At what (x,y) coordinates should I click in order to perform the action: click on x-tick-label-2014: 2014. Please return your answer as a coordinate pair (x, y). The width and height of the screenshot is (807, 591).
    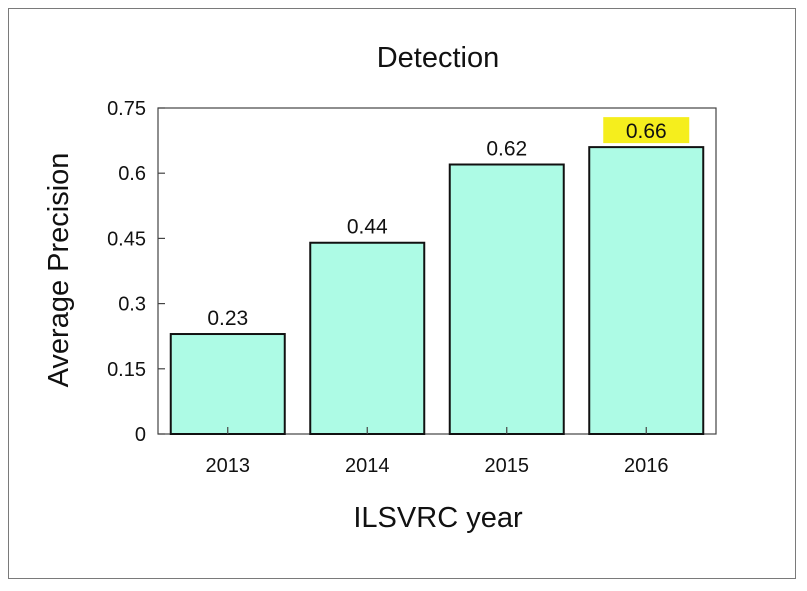
    Looking at the image, I should click on (367, 466).